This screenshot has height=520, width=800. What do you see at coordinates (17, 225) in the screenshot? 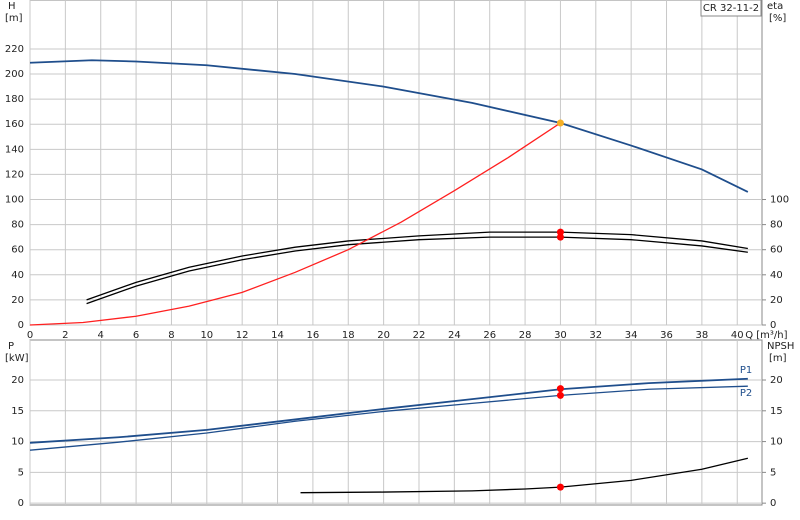
I see `y-tick-label: 80` at bounding box center [17, 225].